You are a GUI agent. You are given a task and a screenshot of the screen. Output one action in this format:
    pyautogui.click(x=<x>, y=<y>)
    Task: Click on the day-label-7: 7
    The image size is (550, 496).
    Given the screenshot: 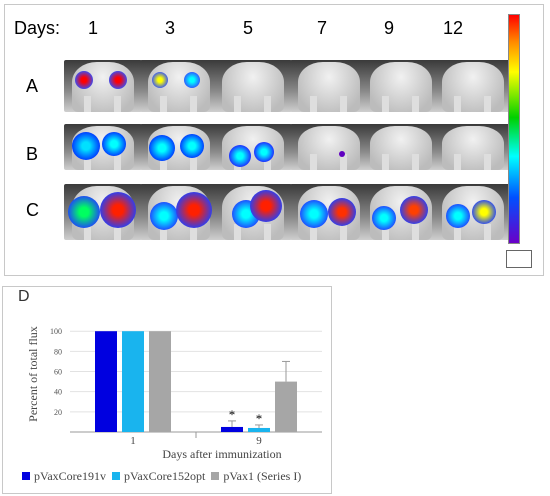 What is the action you would take?
    pyautogui.click(x=321, y=28)
    